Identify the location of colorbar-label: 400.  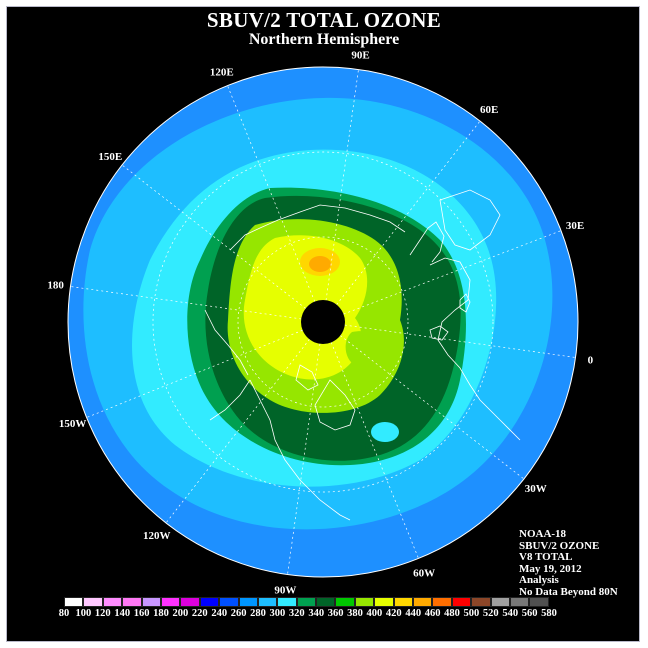
(374, 613).